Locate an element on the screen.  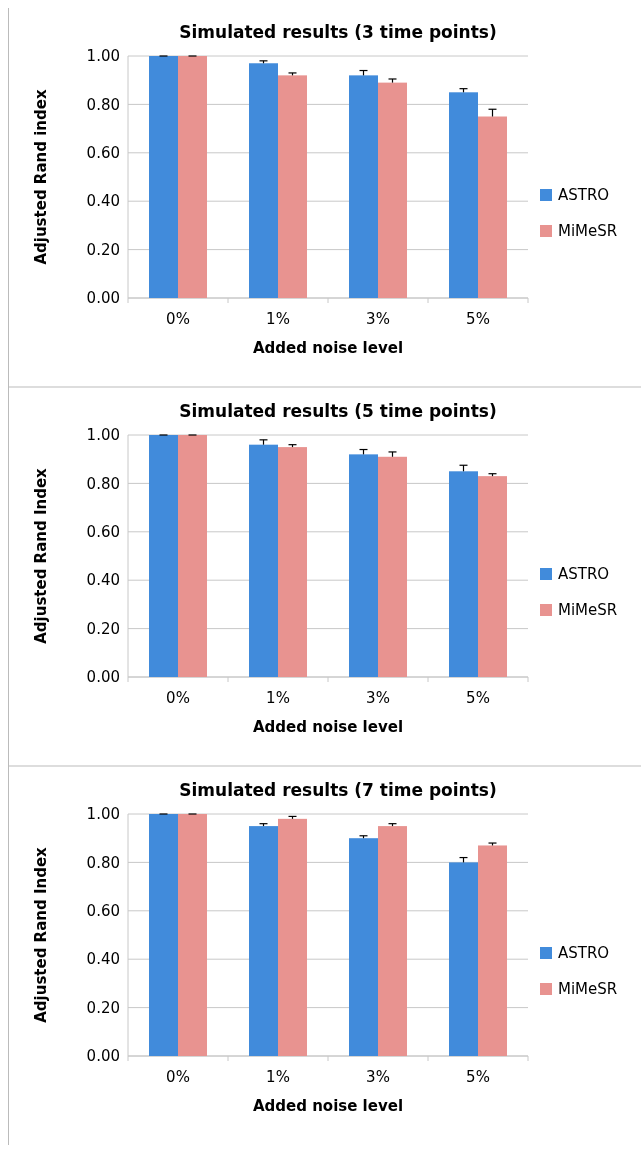
chart-title: Simulated results (7 time points) is located at coordinates (338, 790).